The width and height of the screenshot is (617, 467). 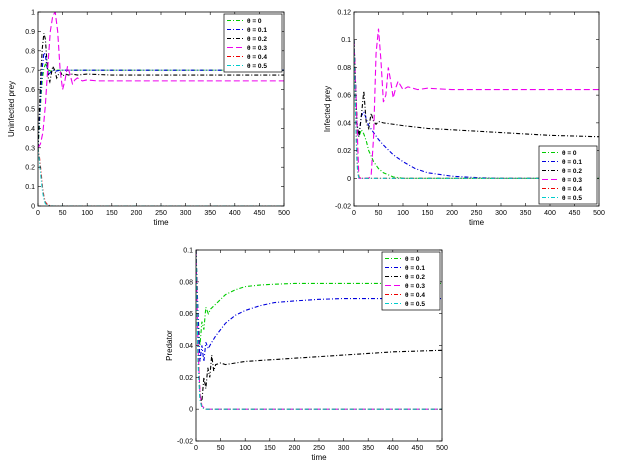 I want to click on y-tick-label: 0.3, so click(x=30, y=148).